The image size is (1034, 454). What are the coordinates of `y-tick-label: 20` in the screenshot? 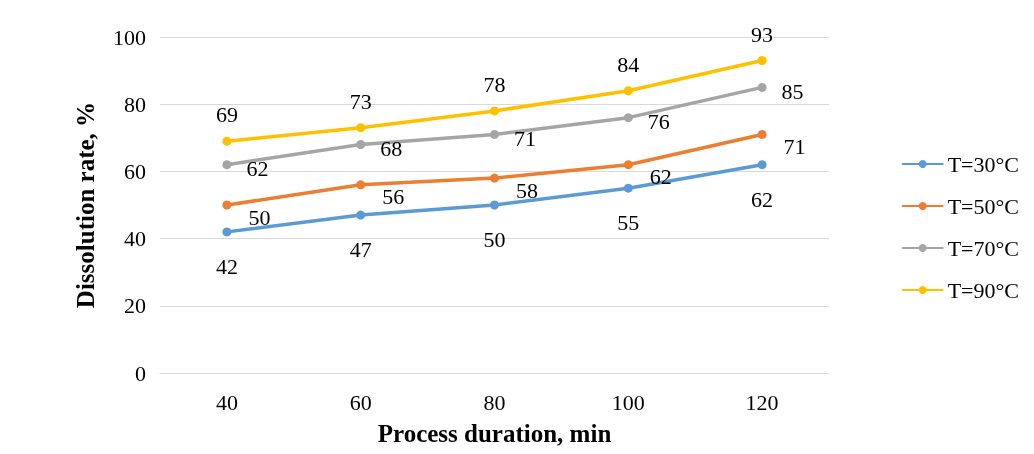 It's located at (135, 306).